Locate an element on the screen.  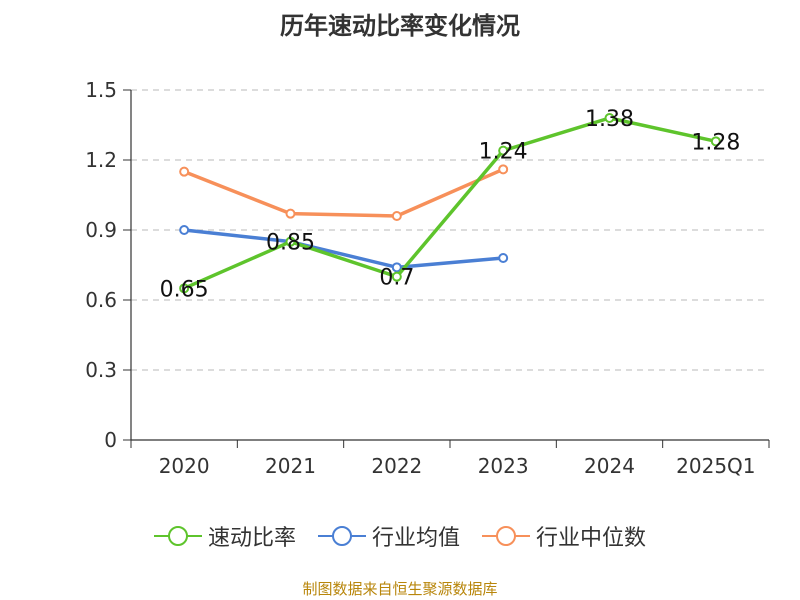
data-label: 0.7 is located at coordinates (396, 278).